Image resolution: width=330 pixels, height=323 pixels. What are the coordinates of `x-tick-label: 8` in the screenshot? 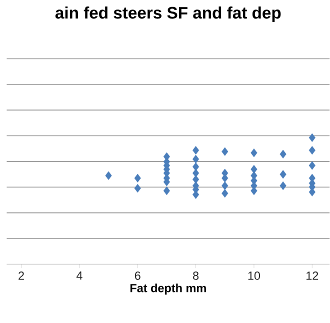 It's located at (196, 276).